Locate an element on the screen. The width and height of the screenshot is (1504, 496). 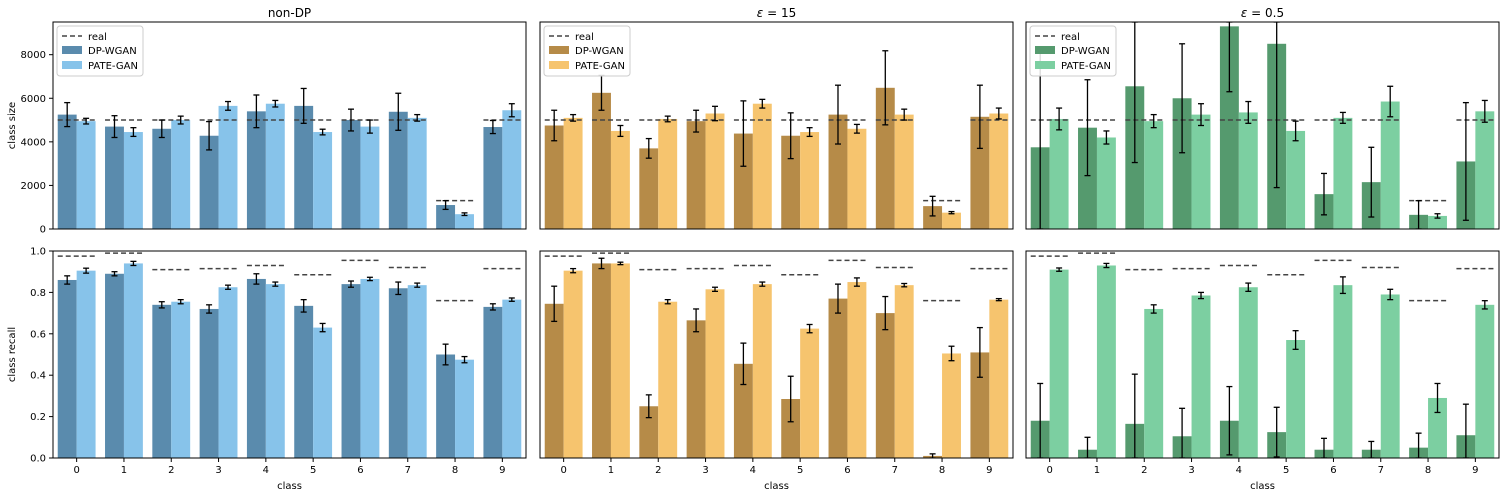
x-tick-label: 8 is located at coordinates (1428, 470).